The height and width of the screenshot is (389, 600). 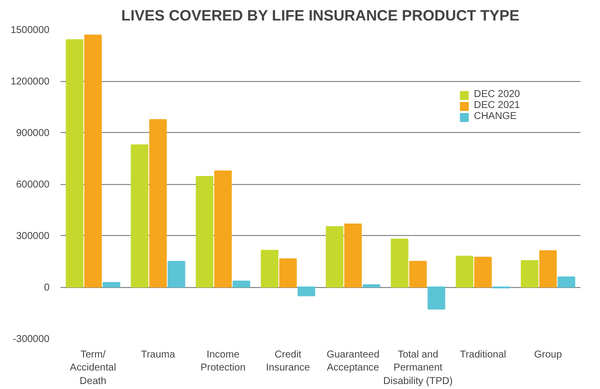 I want to click on y-tick-label: 600000, so click(x=33, y=185).